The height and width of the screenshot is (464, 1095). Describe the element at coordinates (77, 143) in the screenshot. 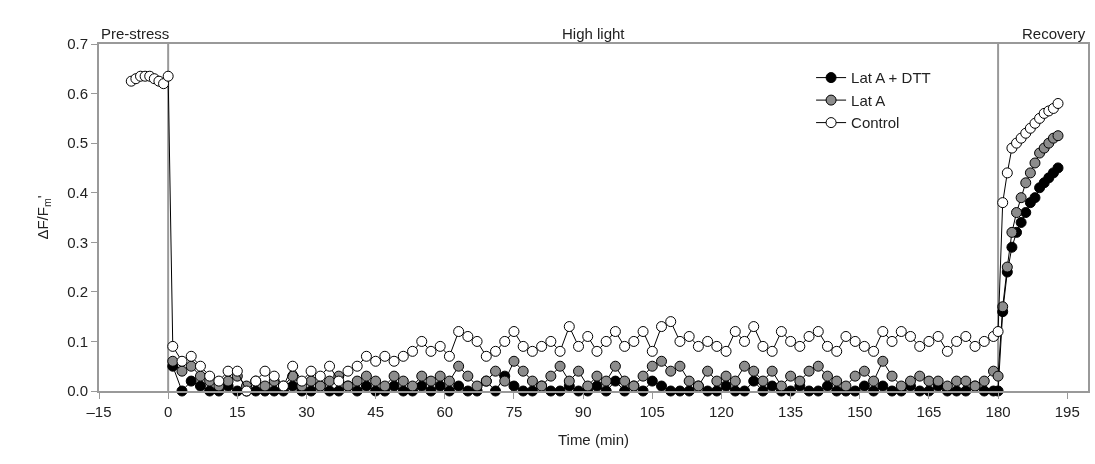

I see `y-tick-label: 0.5` at that location.